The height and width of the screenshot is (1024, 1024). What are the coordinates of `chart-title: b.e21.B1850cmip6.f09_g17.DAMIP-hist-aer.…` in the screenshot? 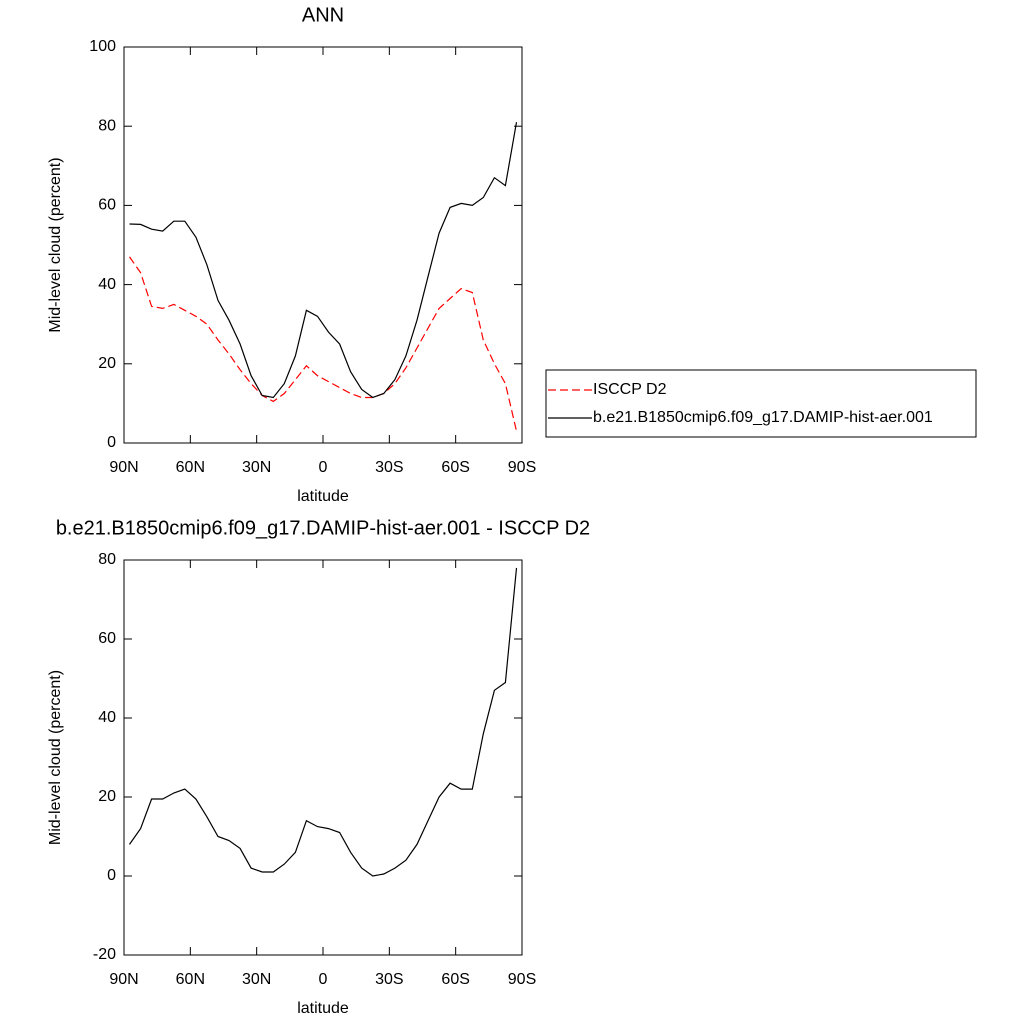 It's located at (323, 528).